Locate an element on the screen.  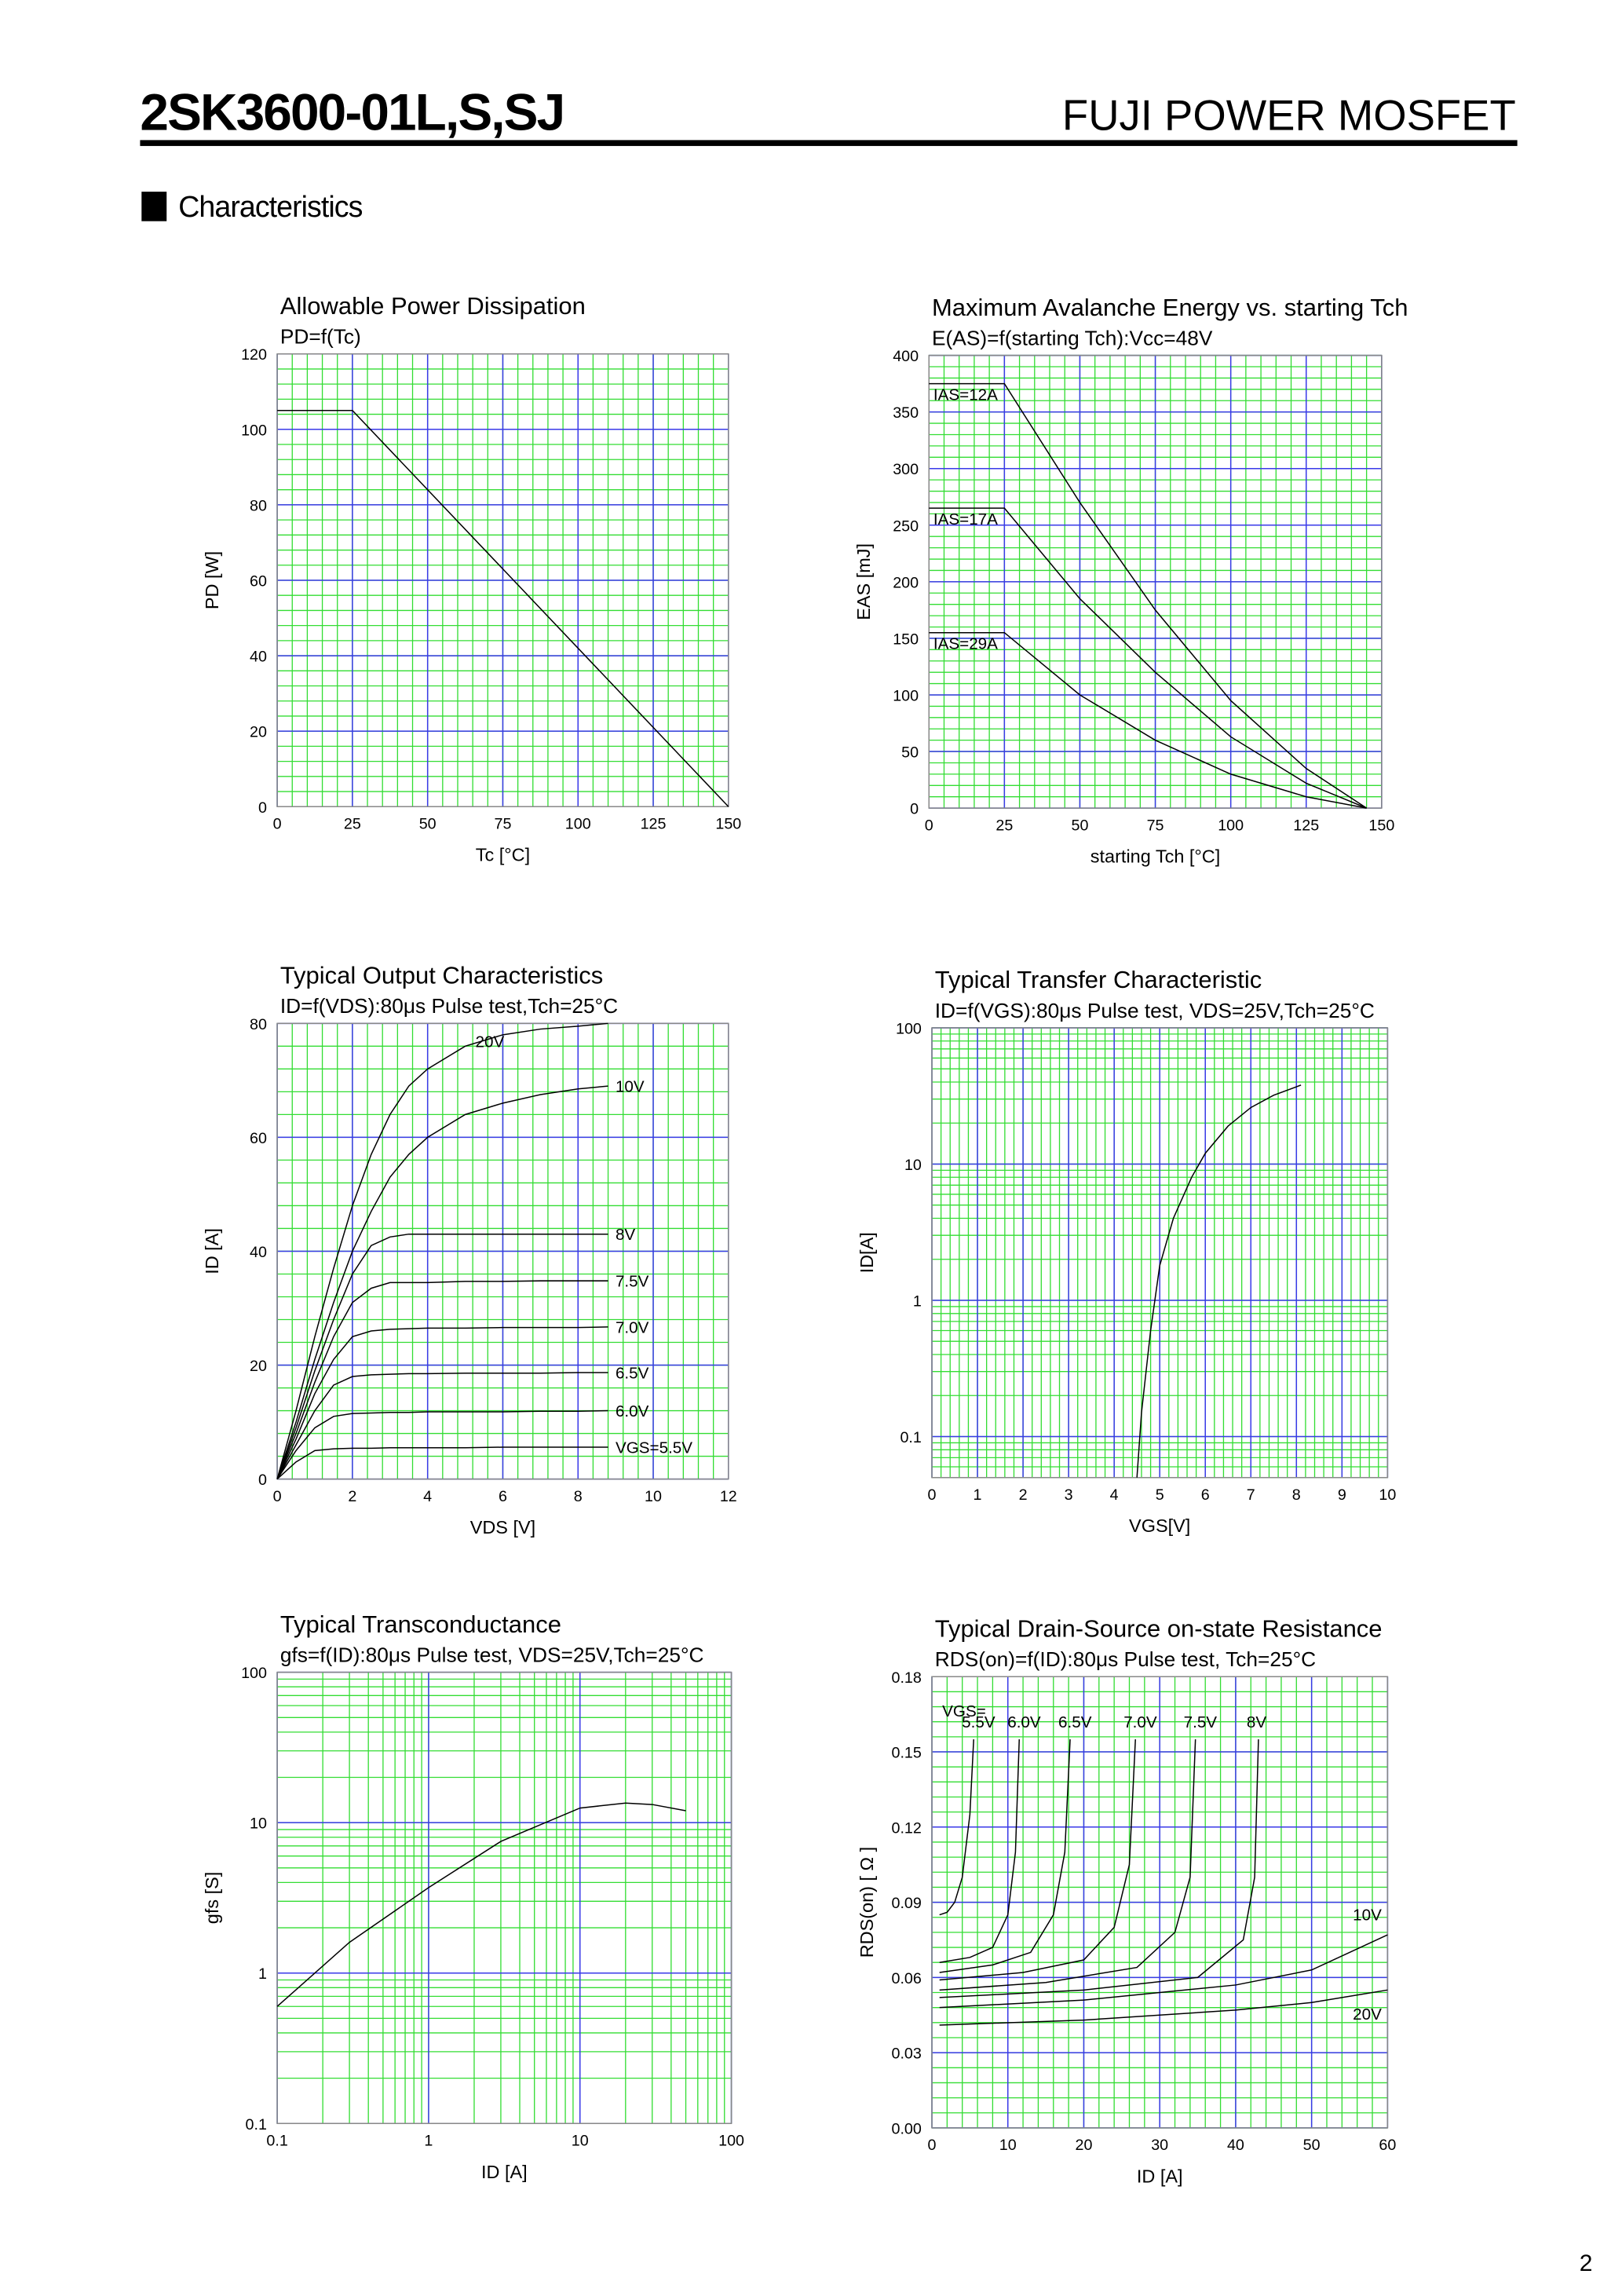
x-tick-label: 150 is located at coordinates (1381, 826).